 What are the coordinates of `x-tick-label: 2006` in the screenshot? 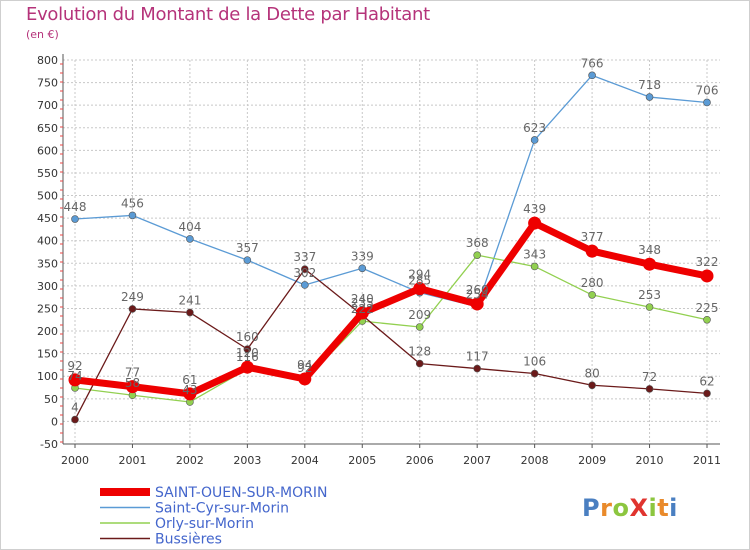 It's located at (420, 460).